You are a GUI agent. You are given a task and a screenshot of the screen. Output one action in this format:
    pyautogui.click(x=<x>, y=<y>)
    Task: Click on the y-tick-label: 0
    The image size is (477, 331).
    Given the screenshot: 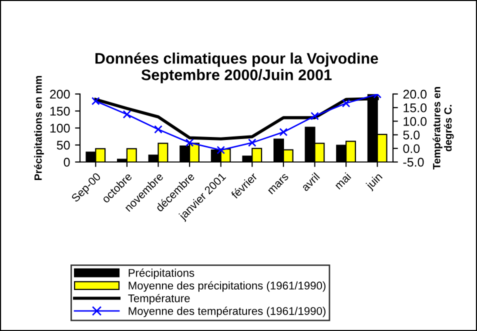 What is the action you would take?
    pyautogui.click(x=67, y=162)
    